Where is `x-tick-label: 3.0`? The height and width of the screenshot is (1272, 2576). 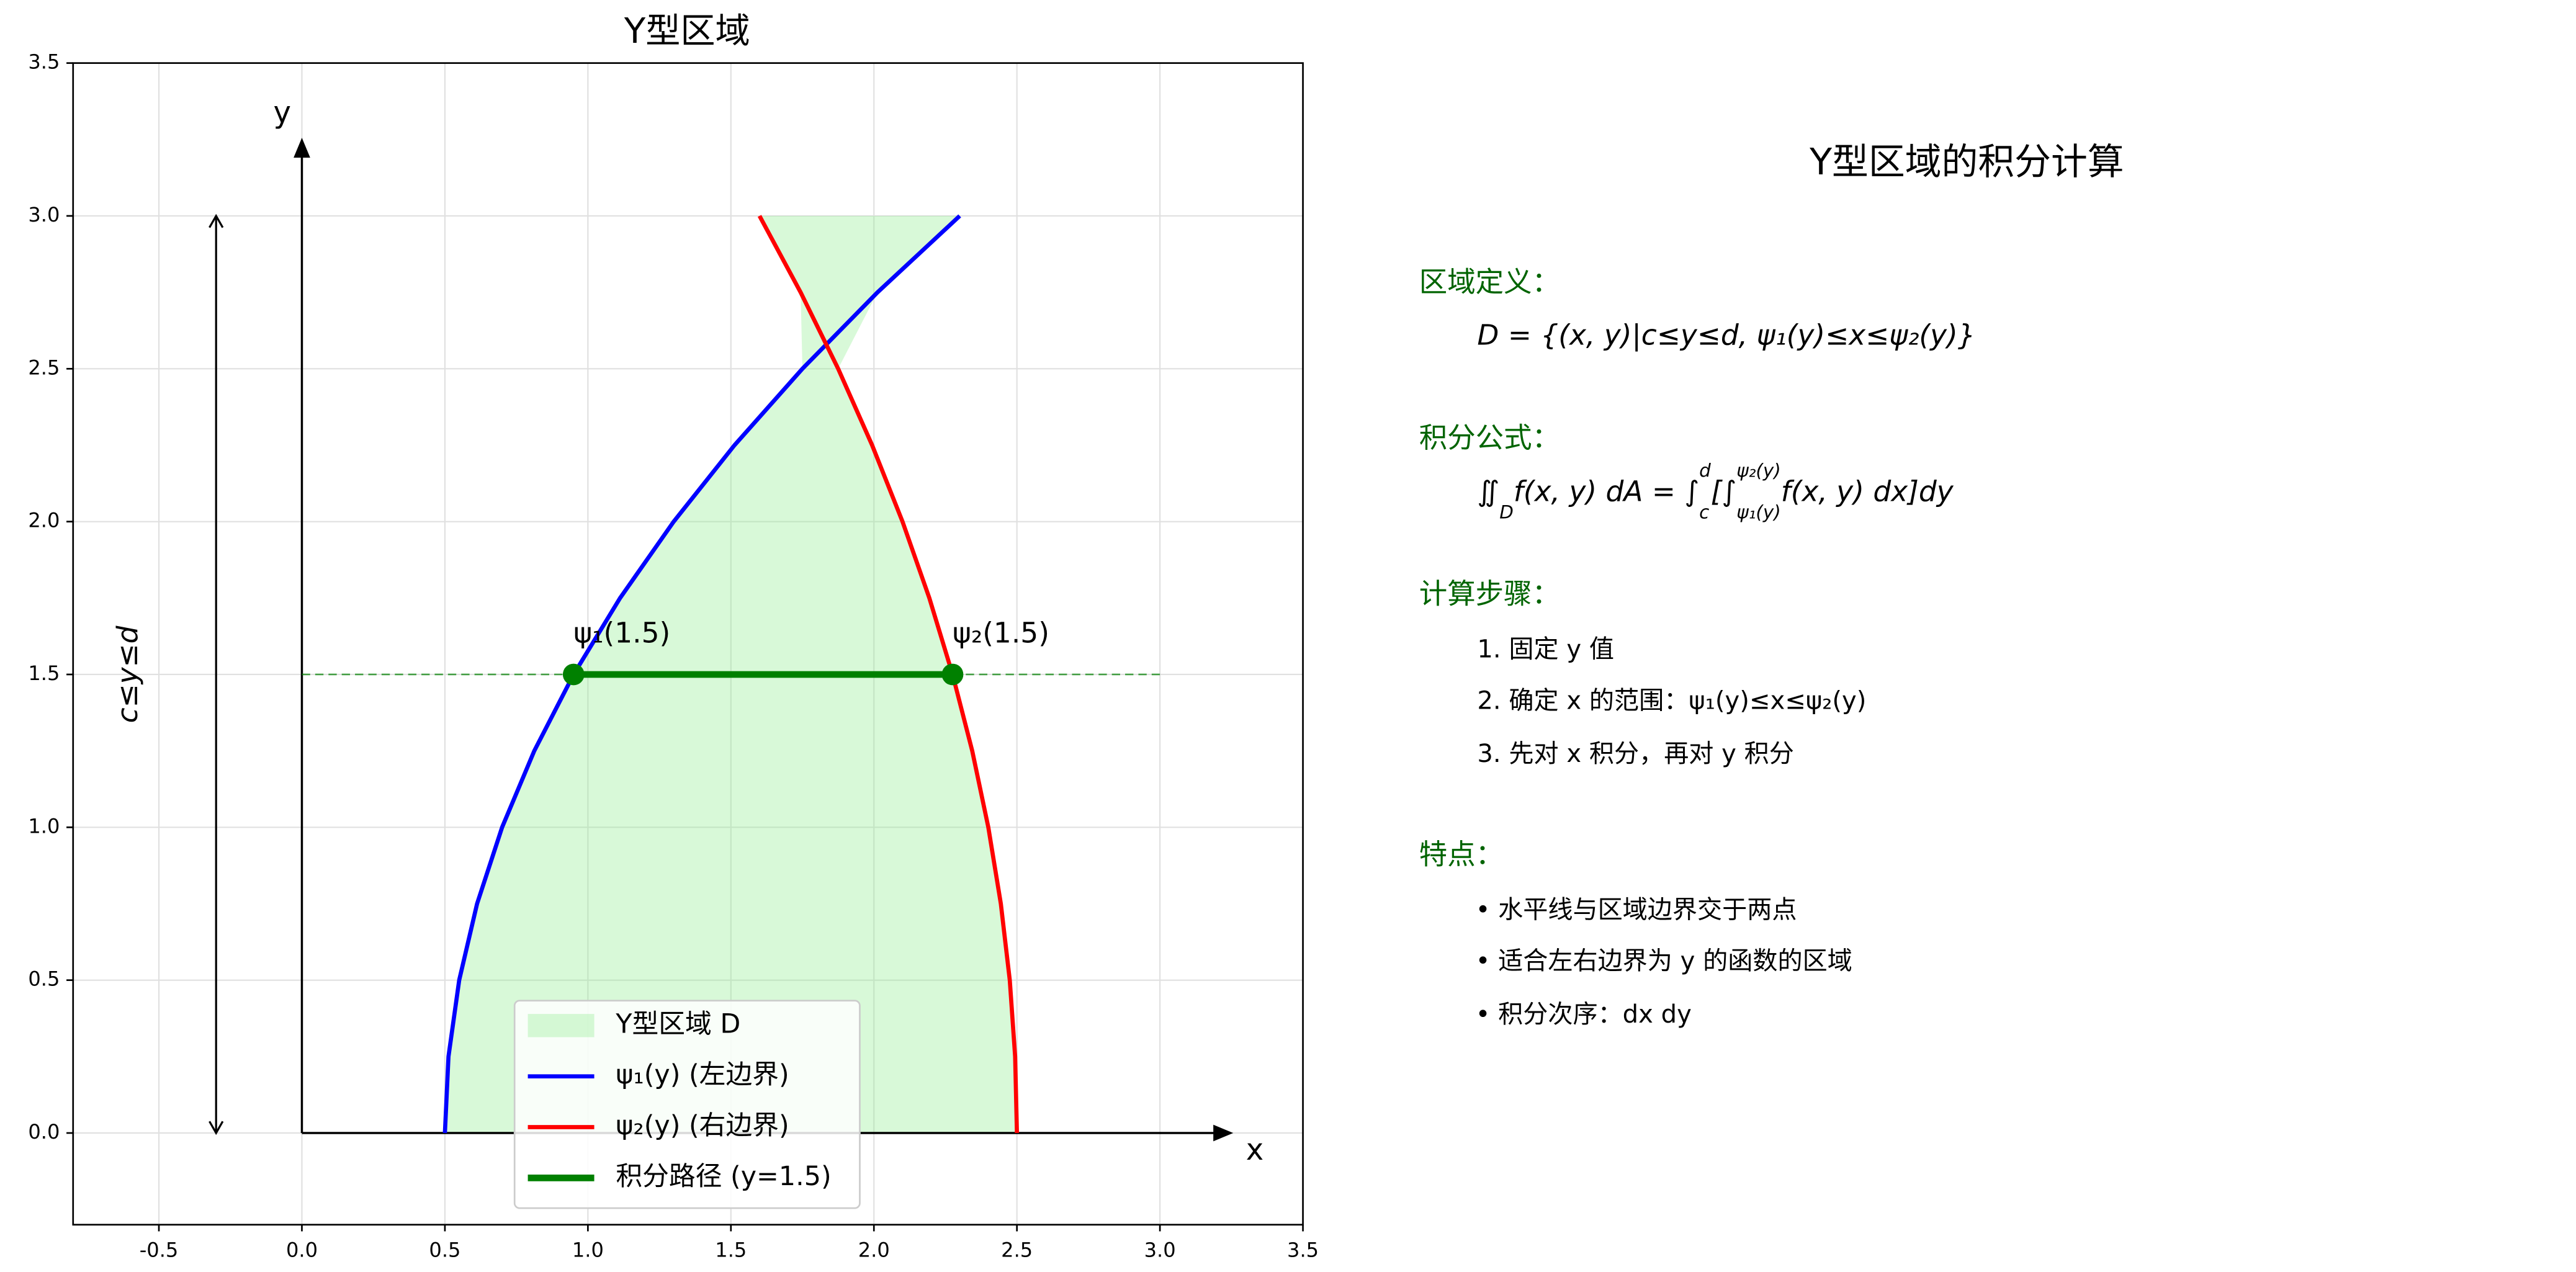 x-tick-label: 3.0 is located at coordinates (1160, 1250).